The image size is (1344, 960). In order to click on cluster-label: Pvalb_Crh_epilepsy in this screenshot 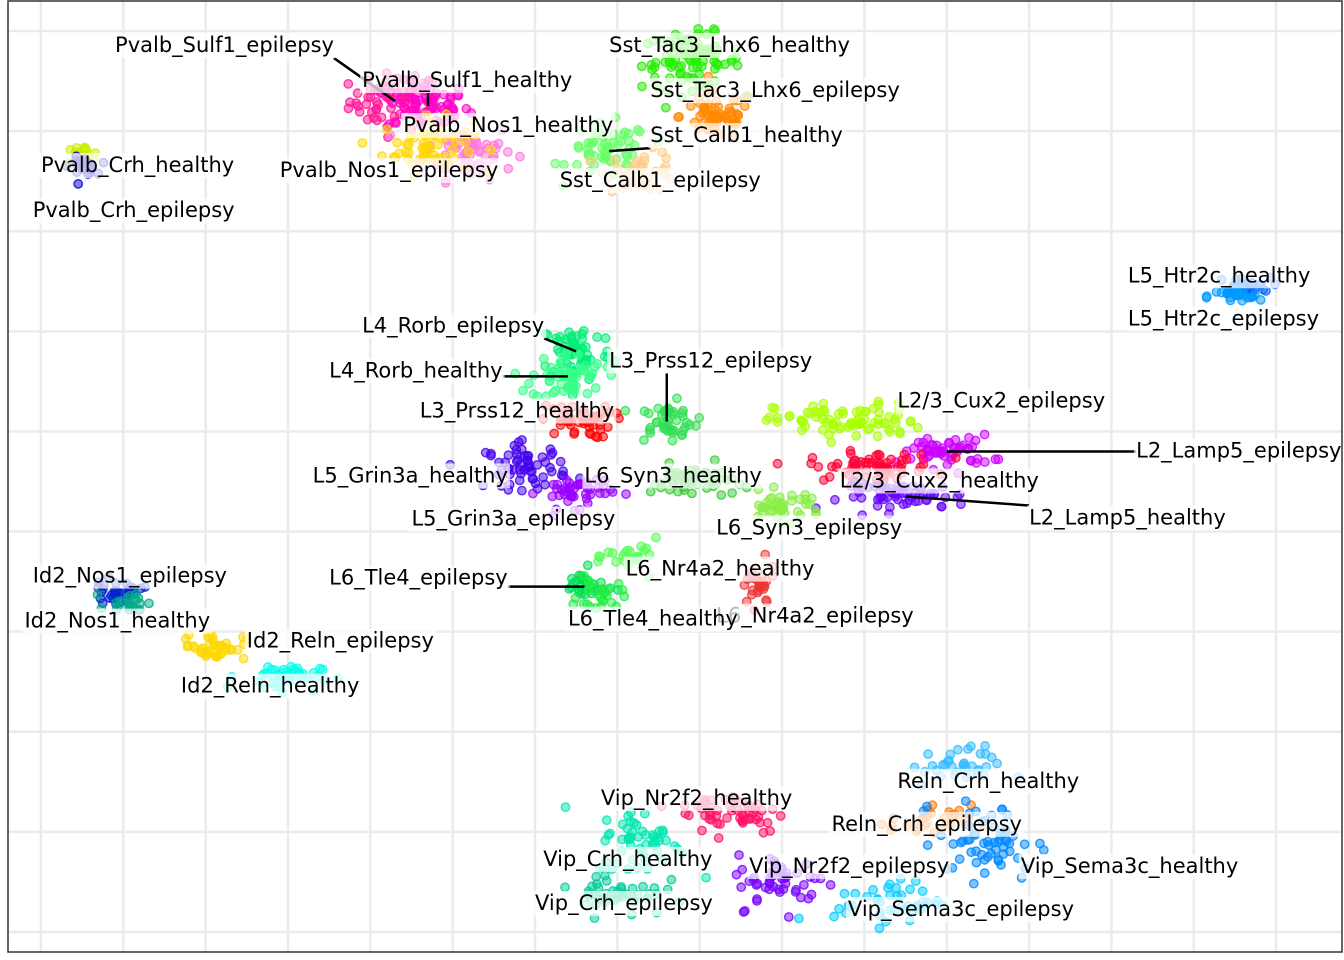, I will do `click(133, 211)`.